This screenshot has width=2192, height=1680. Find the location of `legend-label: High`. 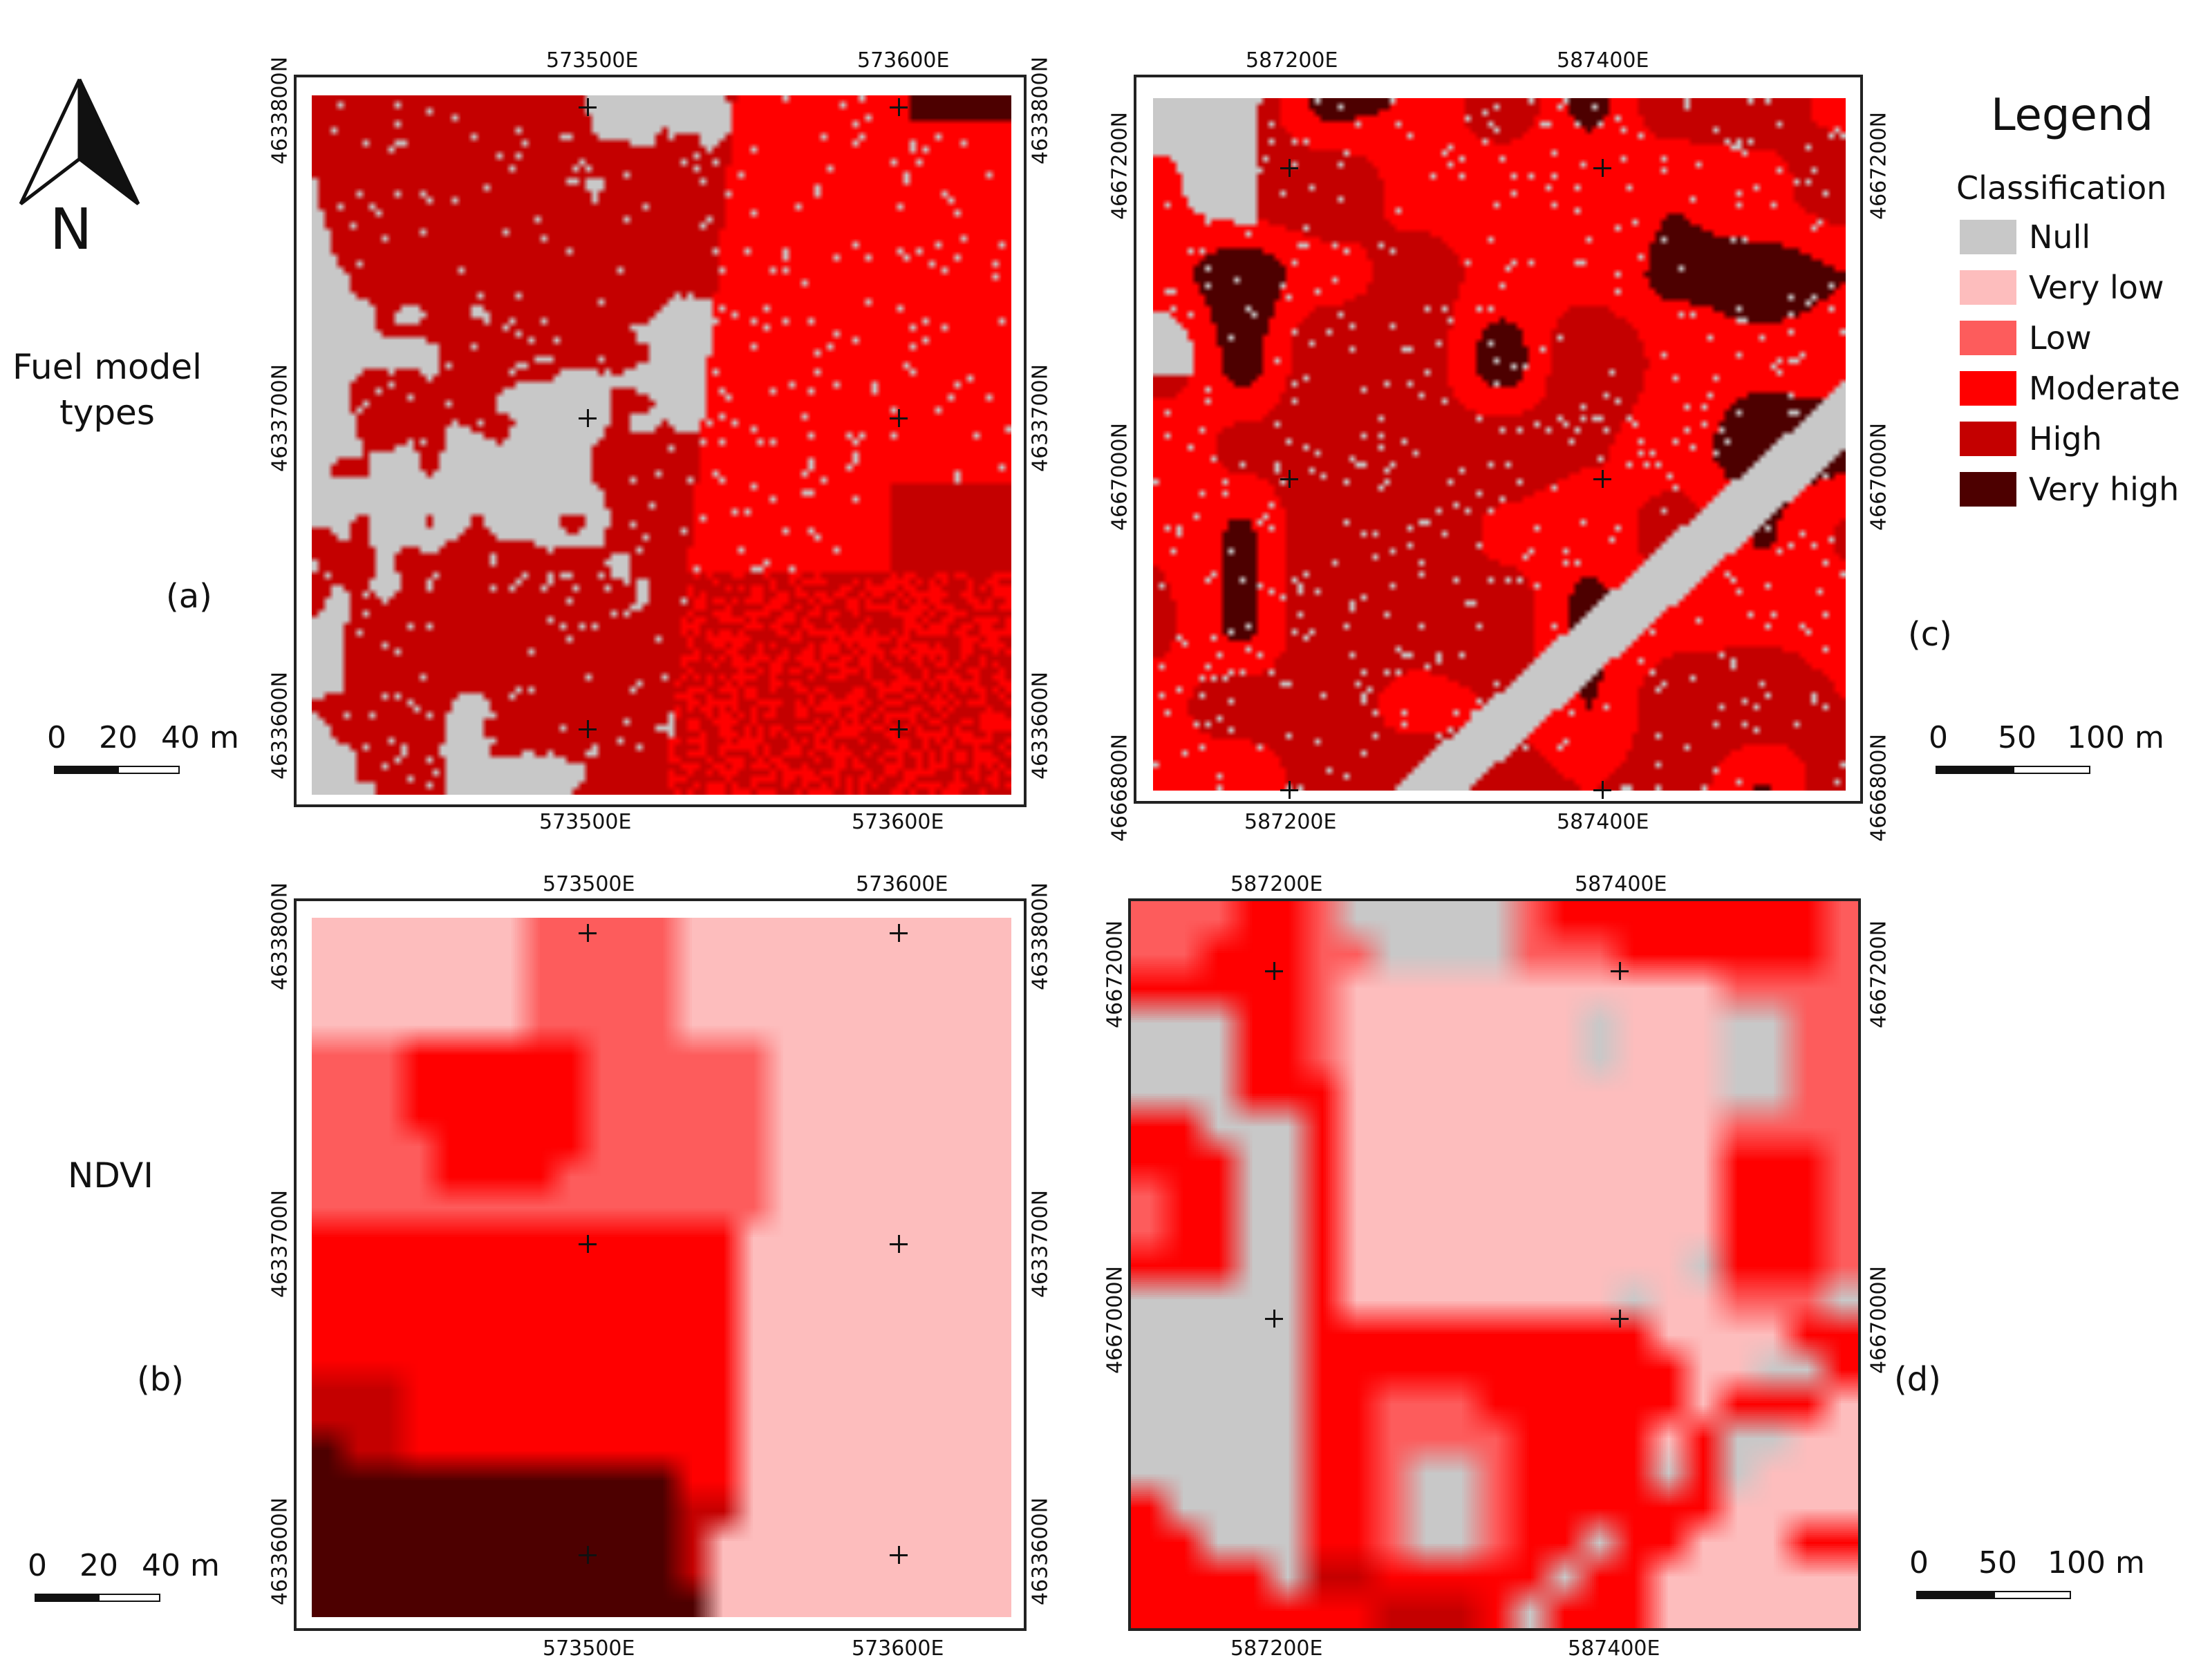

legend-label: High is located at coordinates (2065, 438).